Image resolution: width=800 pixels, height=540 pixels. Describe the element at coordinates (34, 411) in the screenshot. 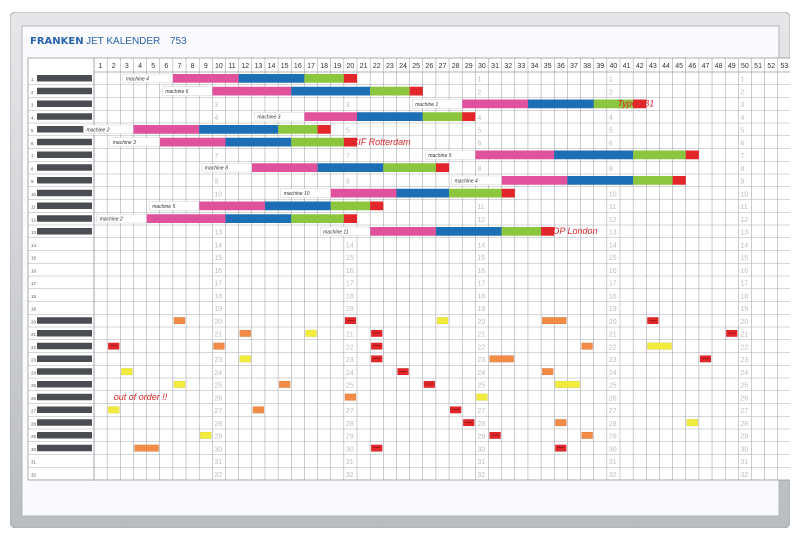

I see `row-number: 27` at that location.